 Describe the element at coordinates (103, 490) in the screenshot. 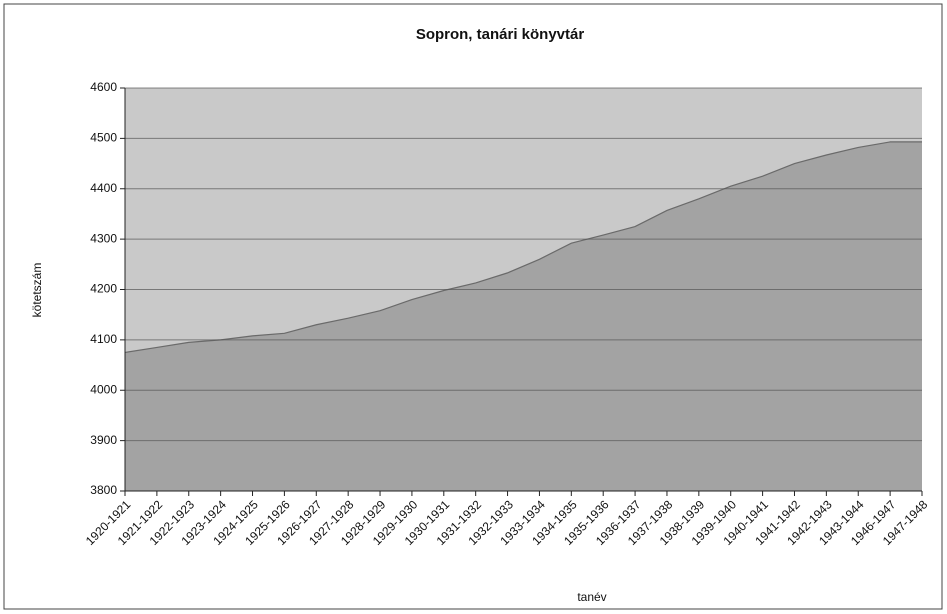

I see `y-tick-label: 3800` at that location.